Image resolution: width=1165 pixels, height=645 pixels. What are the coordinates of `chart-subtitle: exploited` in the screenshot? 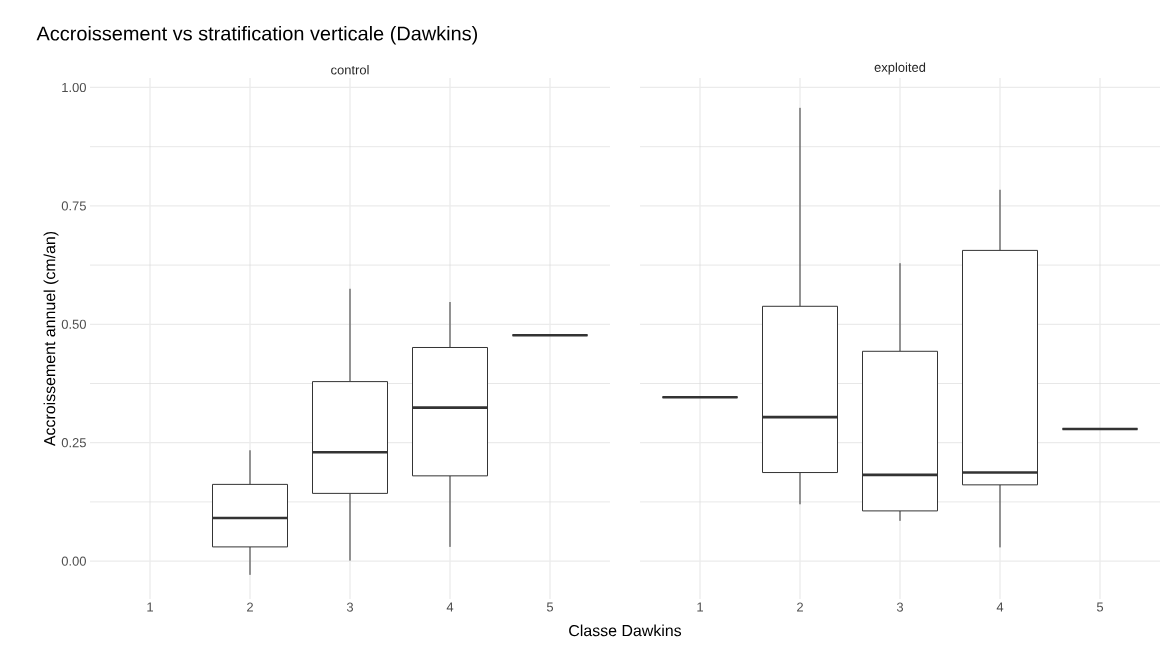 It's located at (900, 68).